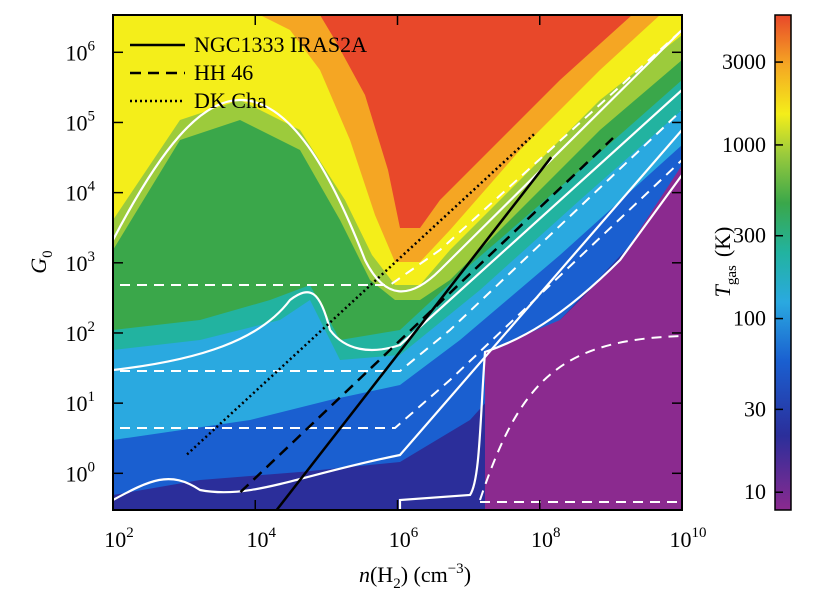 This screenshot has width=830, height=598. What do you see at coordinates (722, 242) in the screenshot?
I see `cb-label-part: (K)` at bounding box center [722, 242].